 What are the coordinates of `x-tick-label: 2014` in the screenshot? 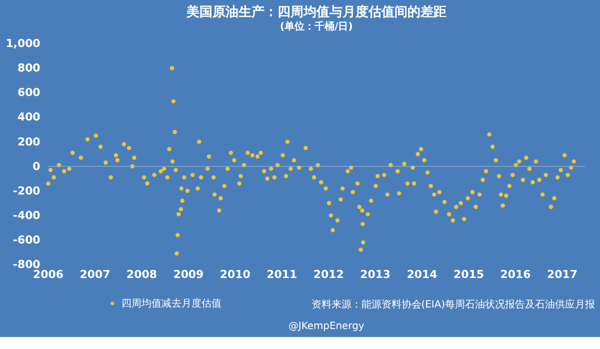 It's located at (422, 274).